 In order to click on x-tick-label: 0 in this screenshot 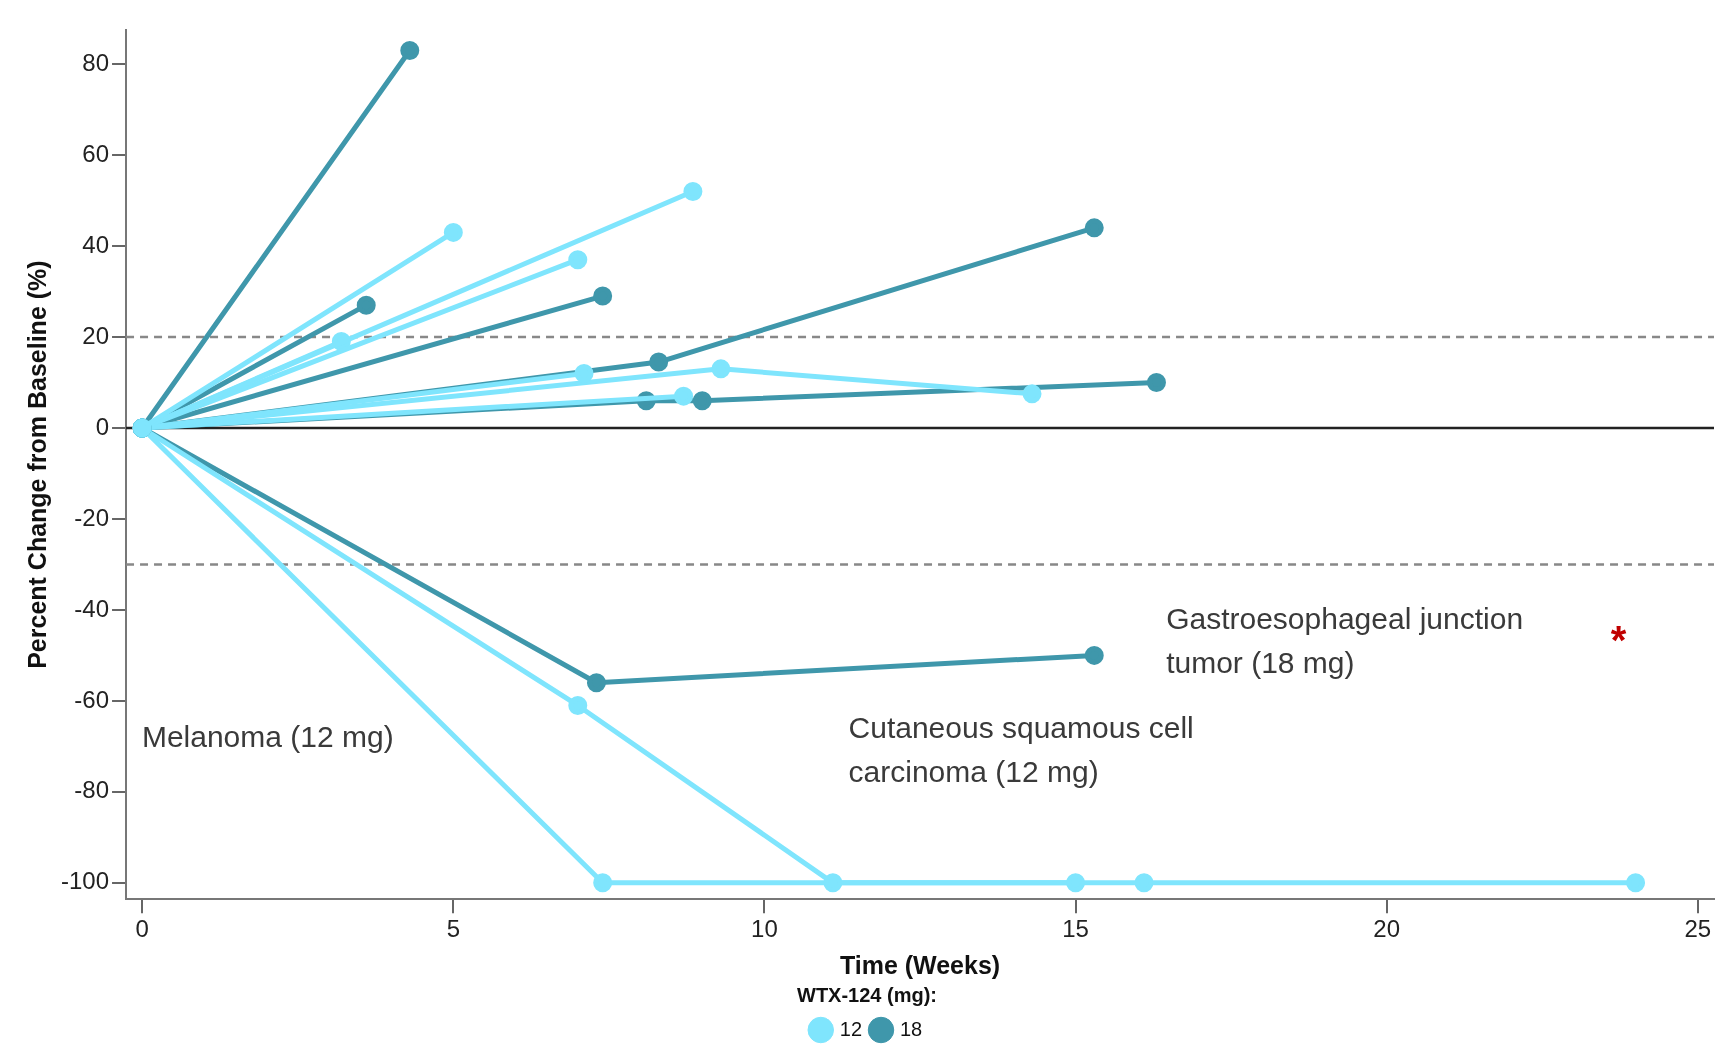, I will do `click(142, 929)`.